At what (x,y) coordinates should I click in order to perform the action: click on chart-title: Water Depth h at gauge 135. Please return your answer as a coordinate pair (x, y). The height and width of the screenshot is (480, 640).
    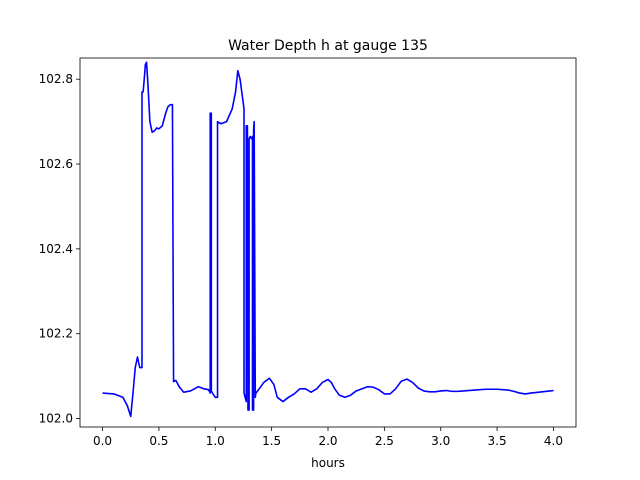
    Looking at the image, I should click on (328, 46).